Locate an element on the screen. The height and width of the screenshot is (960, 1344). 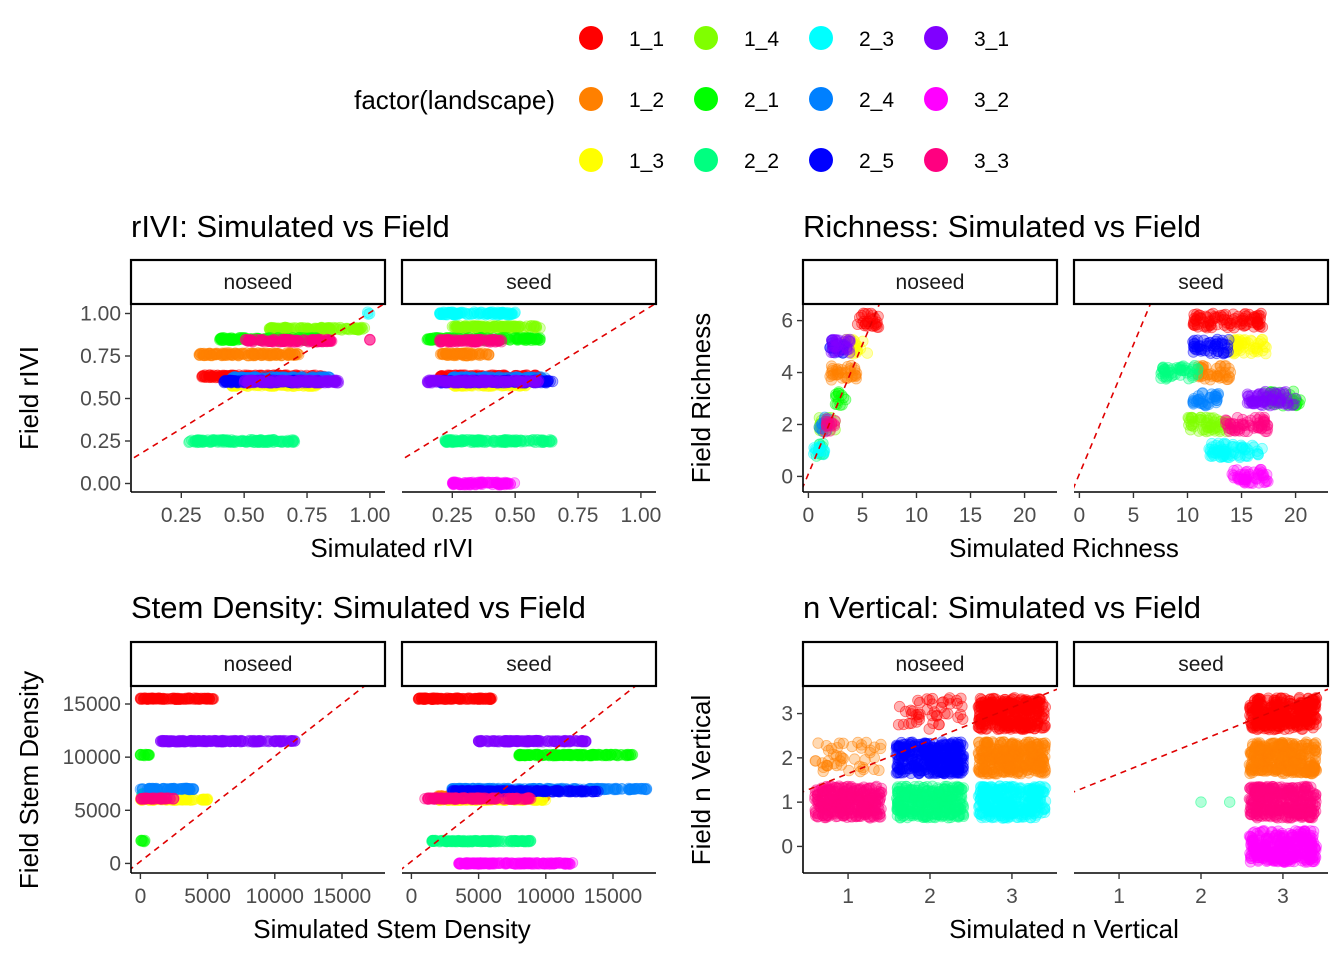
x-axis-label: Simulated rIVI is located at coordinates (391, 548).